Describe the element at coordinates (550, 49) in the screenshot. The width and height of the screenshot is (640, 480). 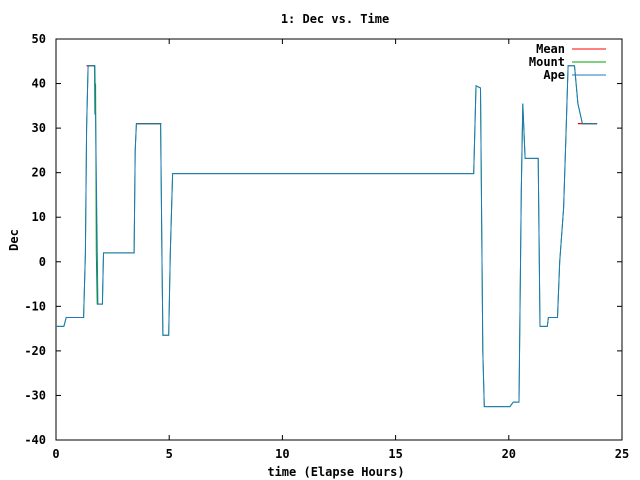
I see `legend-label-mean: Mean` at that location.